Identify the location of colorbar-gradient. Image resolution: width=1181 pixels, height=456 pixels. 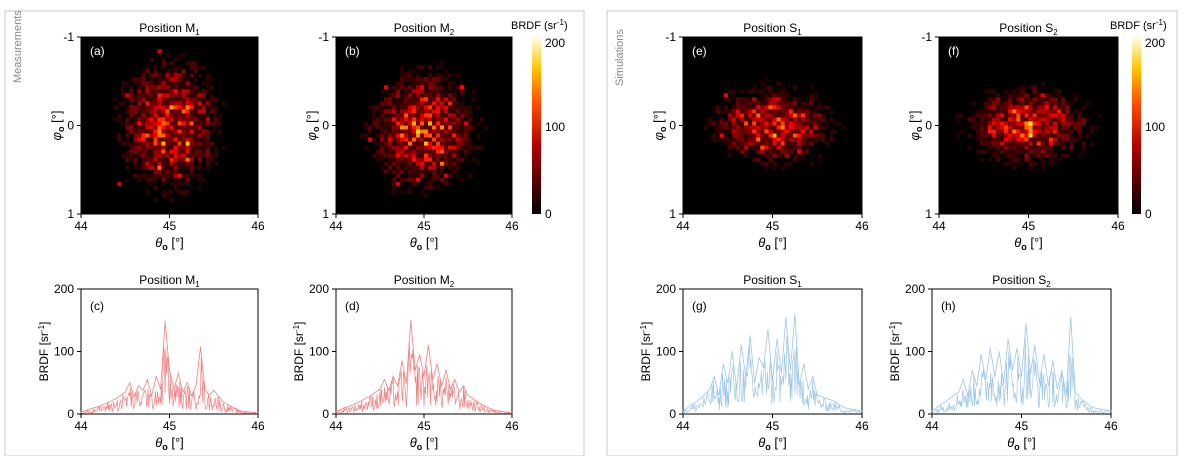
(536, 125).